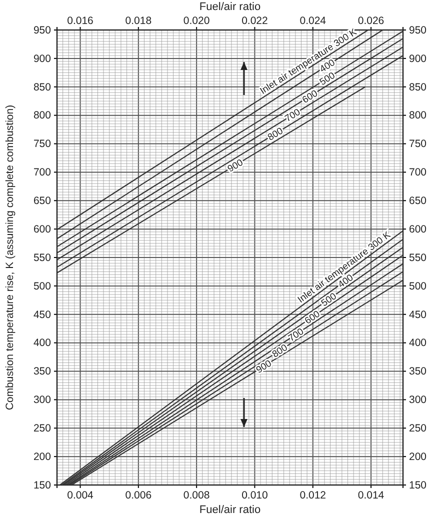  What do you see at coordinates (196, 495) in the screenshot?
I see `x-tick-label: 0.008` at bounding box center [196, 495].